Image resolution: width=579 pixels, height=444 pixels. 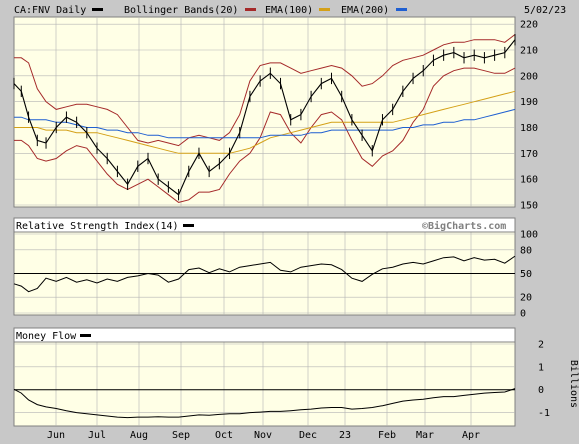 I want to click on y-tick-labels: 150 160 170 180 190 200 210 220 0 20 50 80 100 -1 0 1 2, so click(x=535, y=219).